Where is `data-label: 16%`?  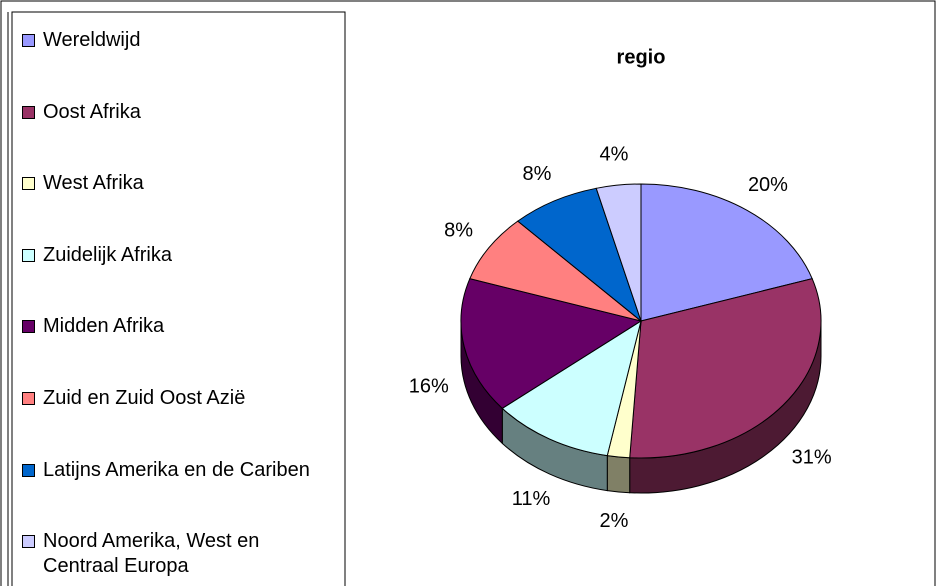 data-label: 16% is located at coordinates (429, 387).